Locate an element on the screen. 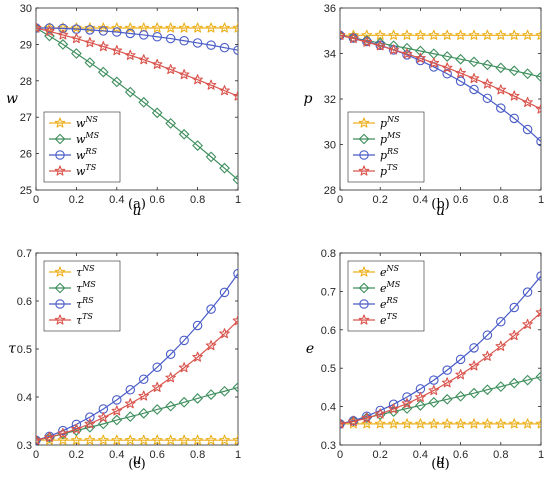 This screenshot has width=550, height=495. series-rs is located at coordinates (440, 350).